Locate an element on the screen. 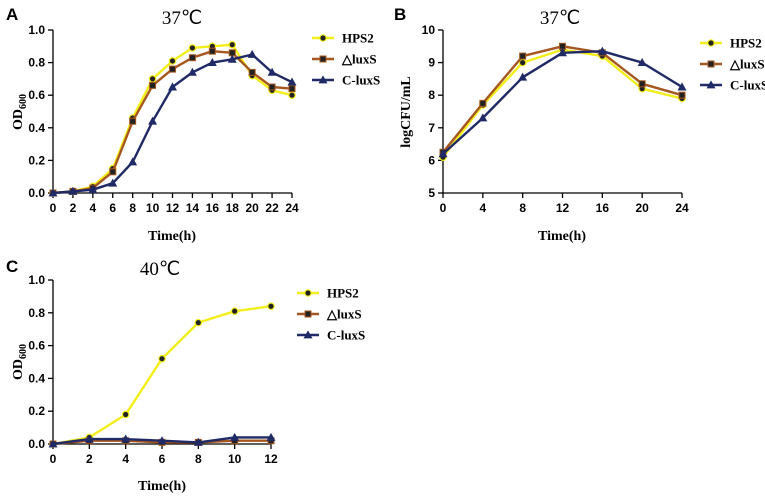  y-tick-label: 9 is located at coordinates (431, 63).